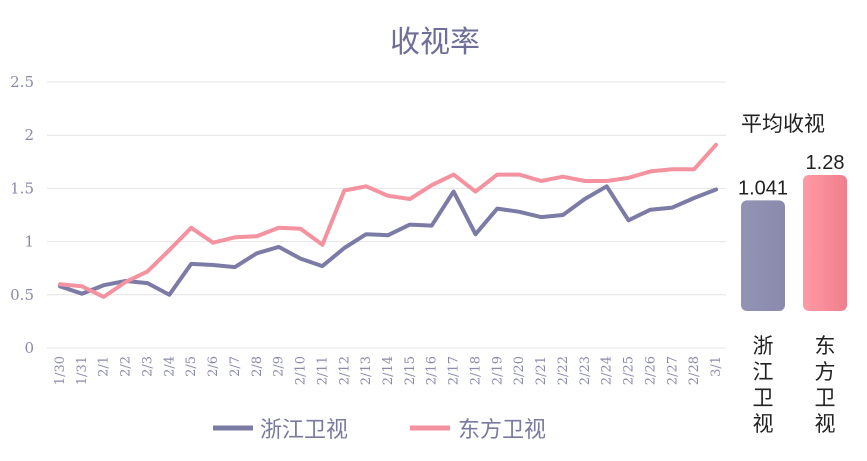 The height and width of the screenshot is (461, 867). I want to click on x-tick-label: 2/10, so click(301, 370).